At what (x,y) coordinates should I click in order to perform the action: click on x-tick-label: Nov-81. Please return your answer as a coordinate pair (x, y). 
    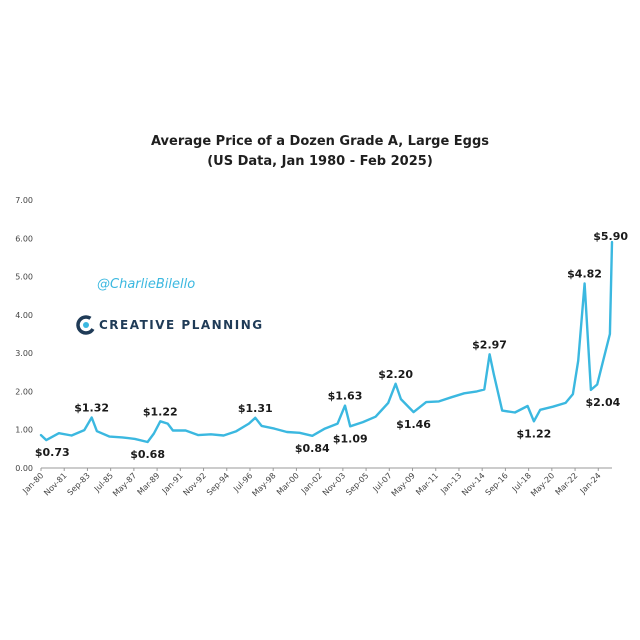
    Looking at the image, I should click on (55, 484).